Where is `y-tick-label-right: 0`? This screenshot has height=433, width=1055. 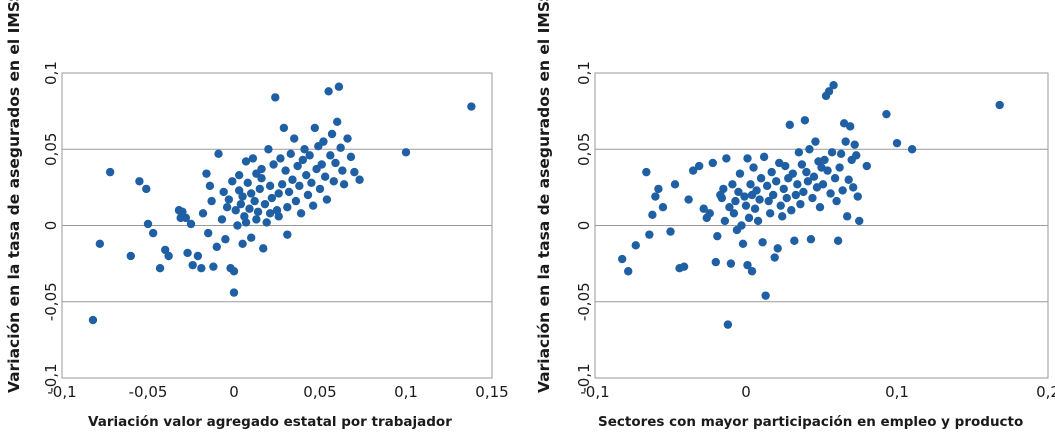
y-tick-label-right: 0 is located at coordinates (584, 226).